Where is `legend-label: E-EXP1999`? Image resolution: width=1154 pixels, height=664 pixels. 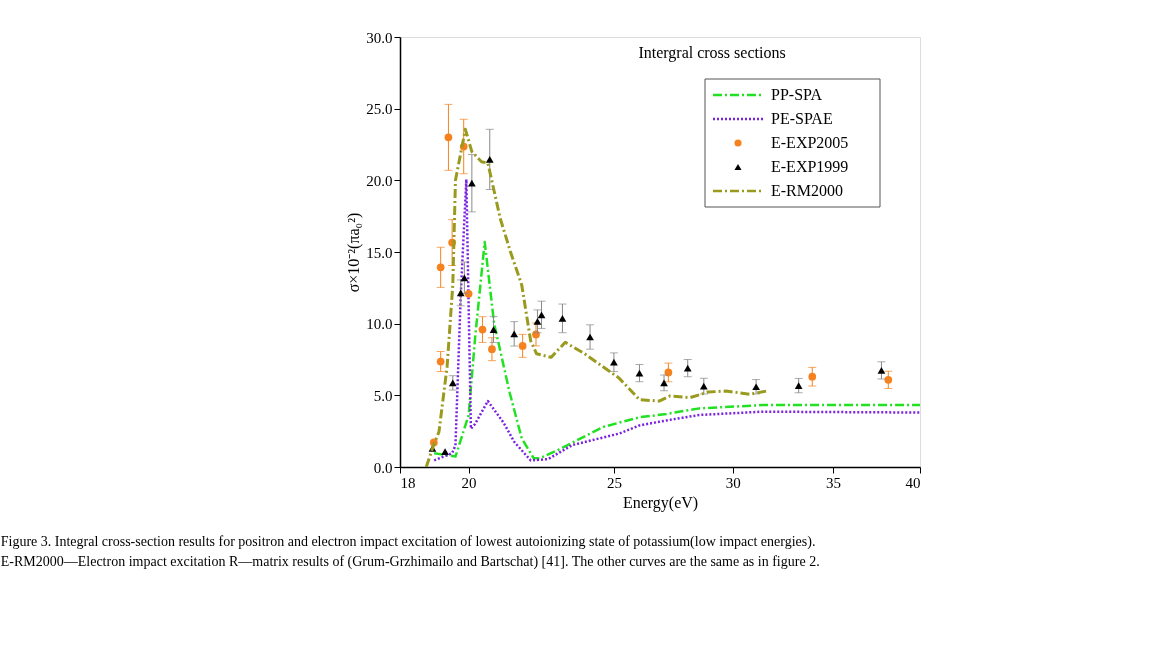
legend-label: E-EXP1999 is located at coordinates (810, 166).